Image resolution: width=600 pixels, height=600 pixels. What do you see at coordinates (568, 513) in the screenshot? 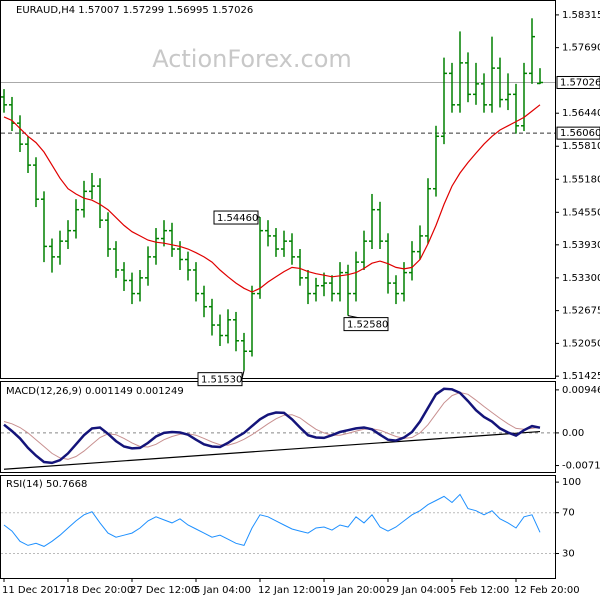
I see `y-tick-label: 70` at bounding box center [568, 513].